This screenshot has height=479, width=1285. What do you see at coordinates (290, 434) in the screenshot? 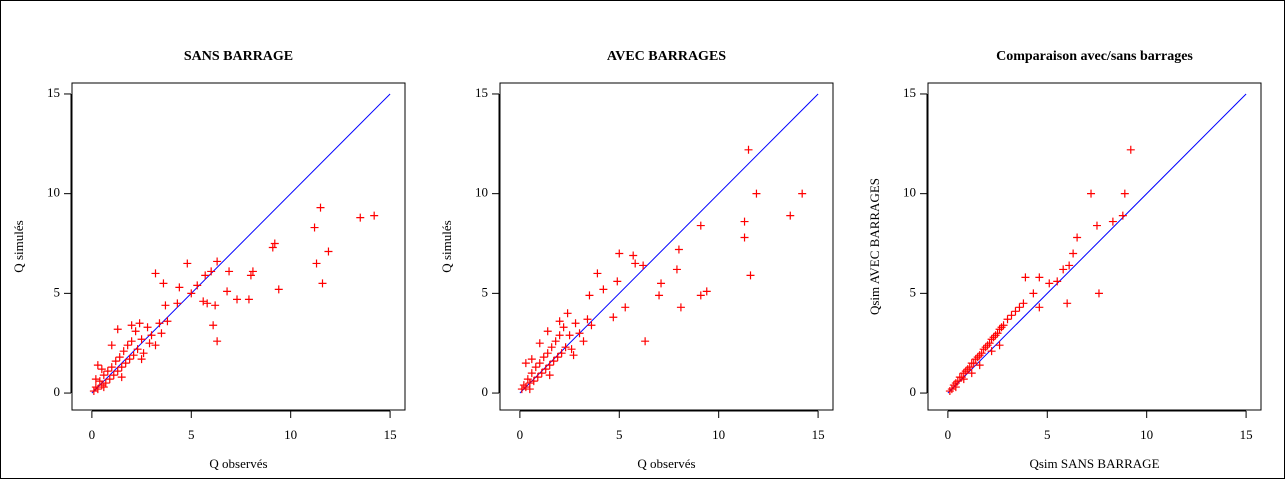
I see `x-tick-label: 10` at bounding box center [290, 434].